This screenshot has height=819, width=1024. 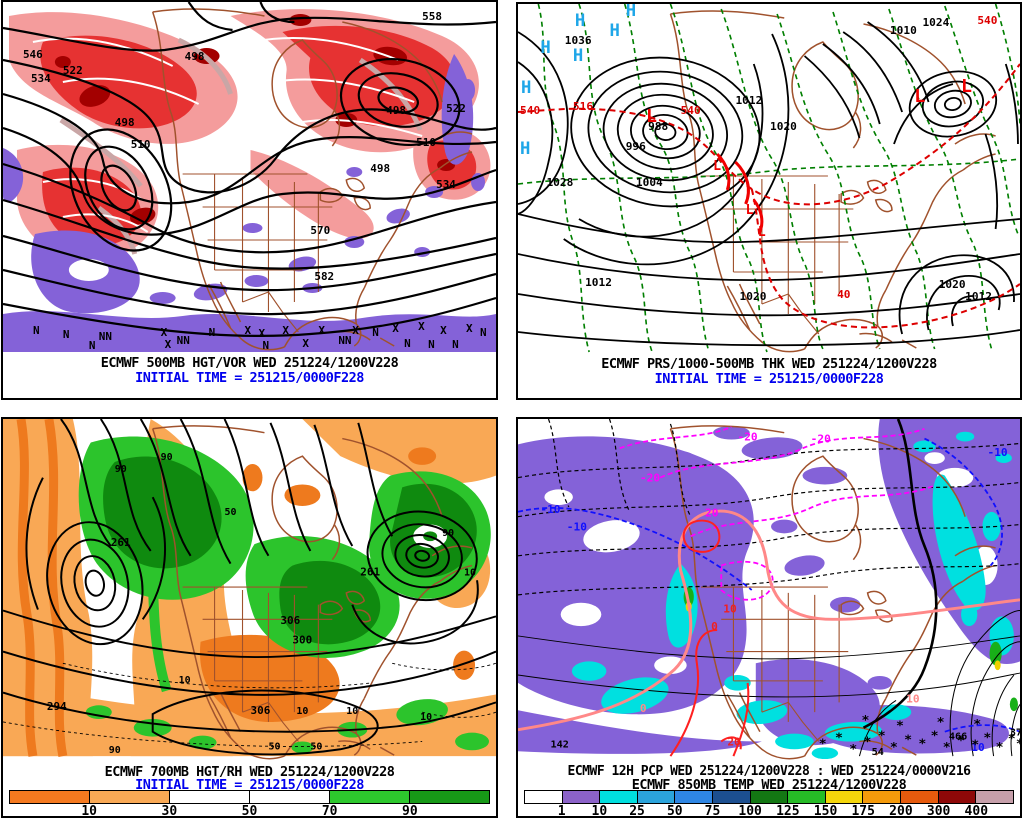 What do you see at coordinates (753, 296) in the screenshot?
I see `contour-label: 1020` at bounding box center [753, 296].